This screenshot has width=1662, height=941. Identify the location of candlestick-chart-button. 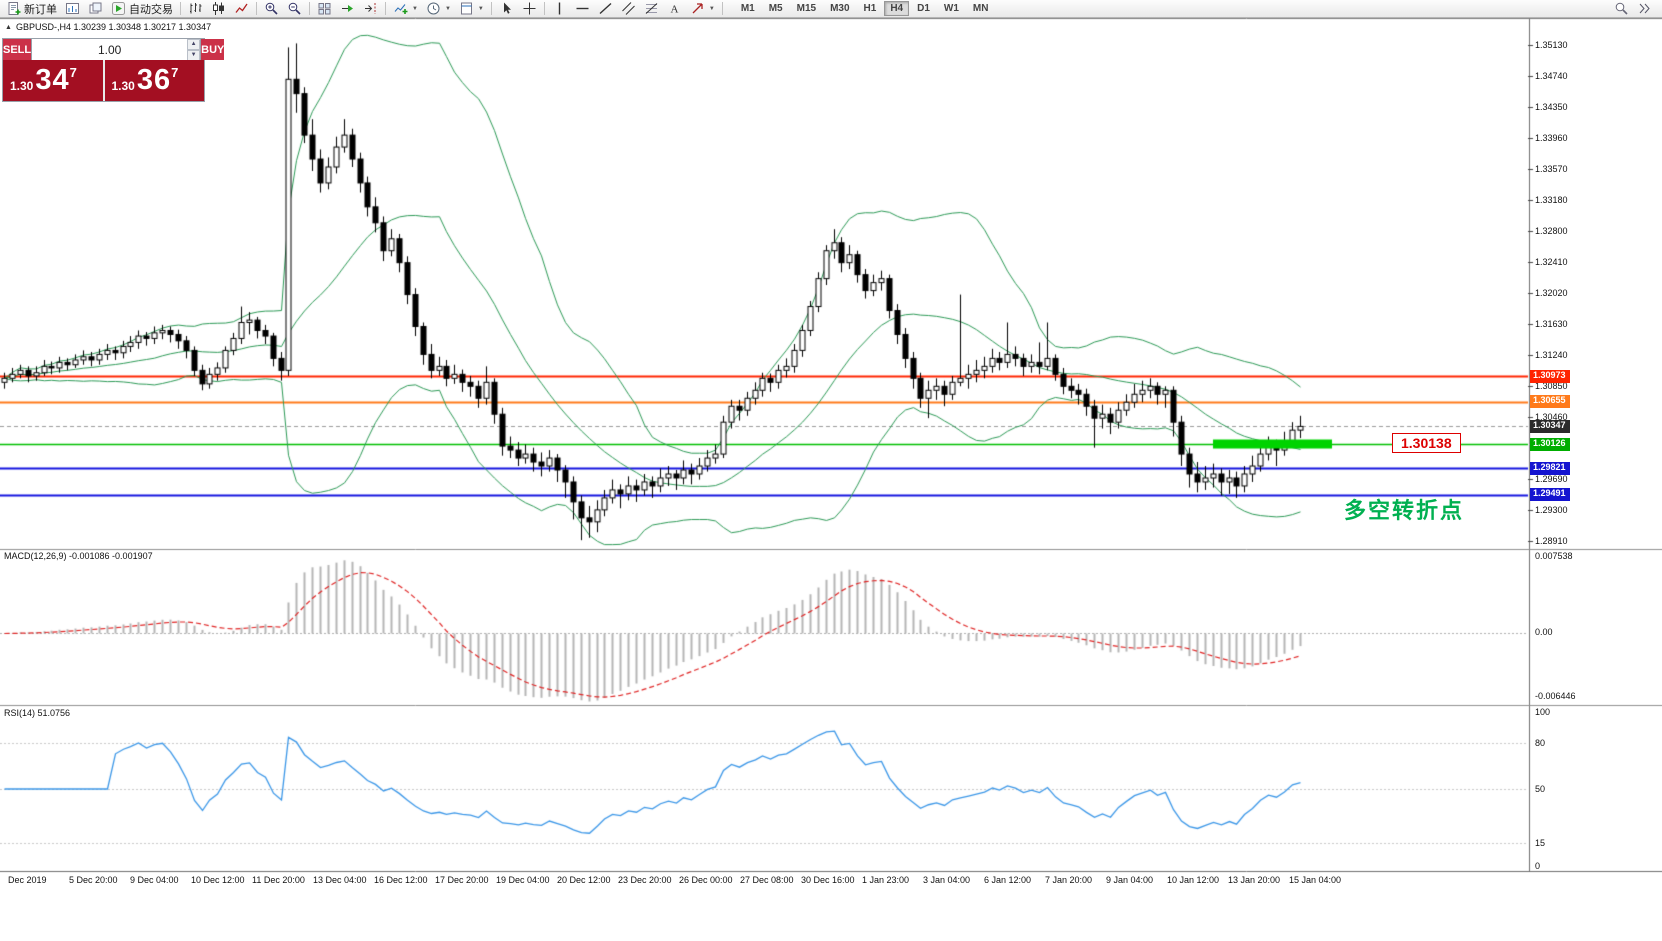
(218, 8).